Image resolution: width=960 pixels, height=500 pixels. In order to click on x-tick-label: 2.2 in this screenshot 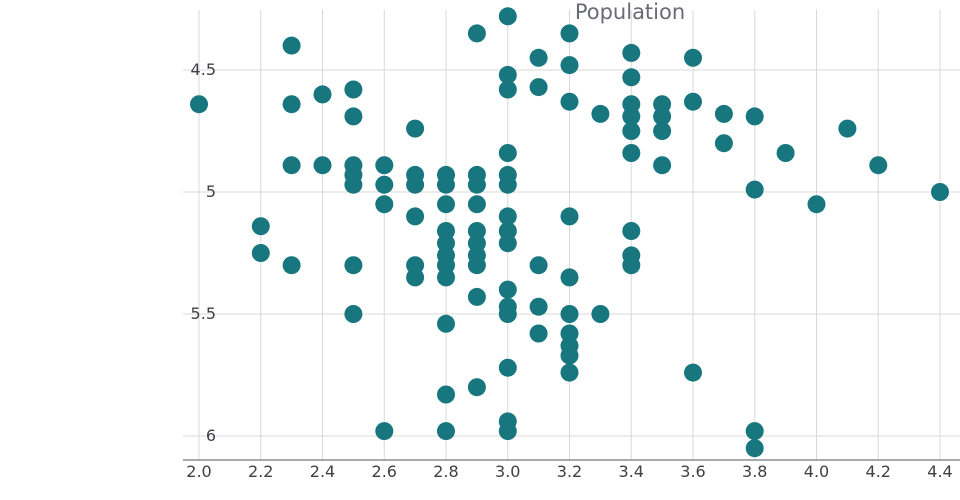, I will do `click(260, 471)`.